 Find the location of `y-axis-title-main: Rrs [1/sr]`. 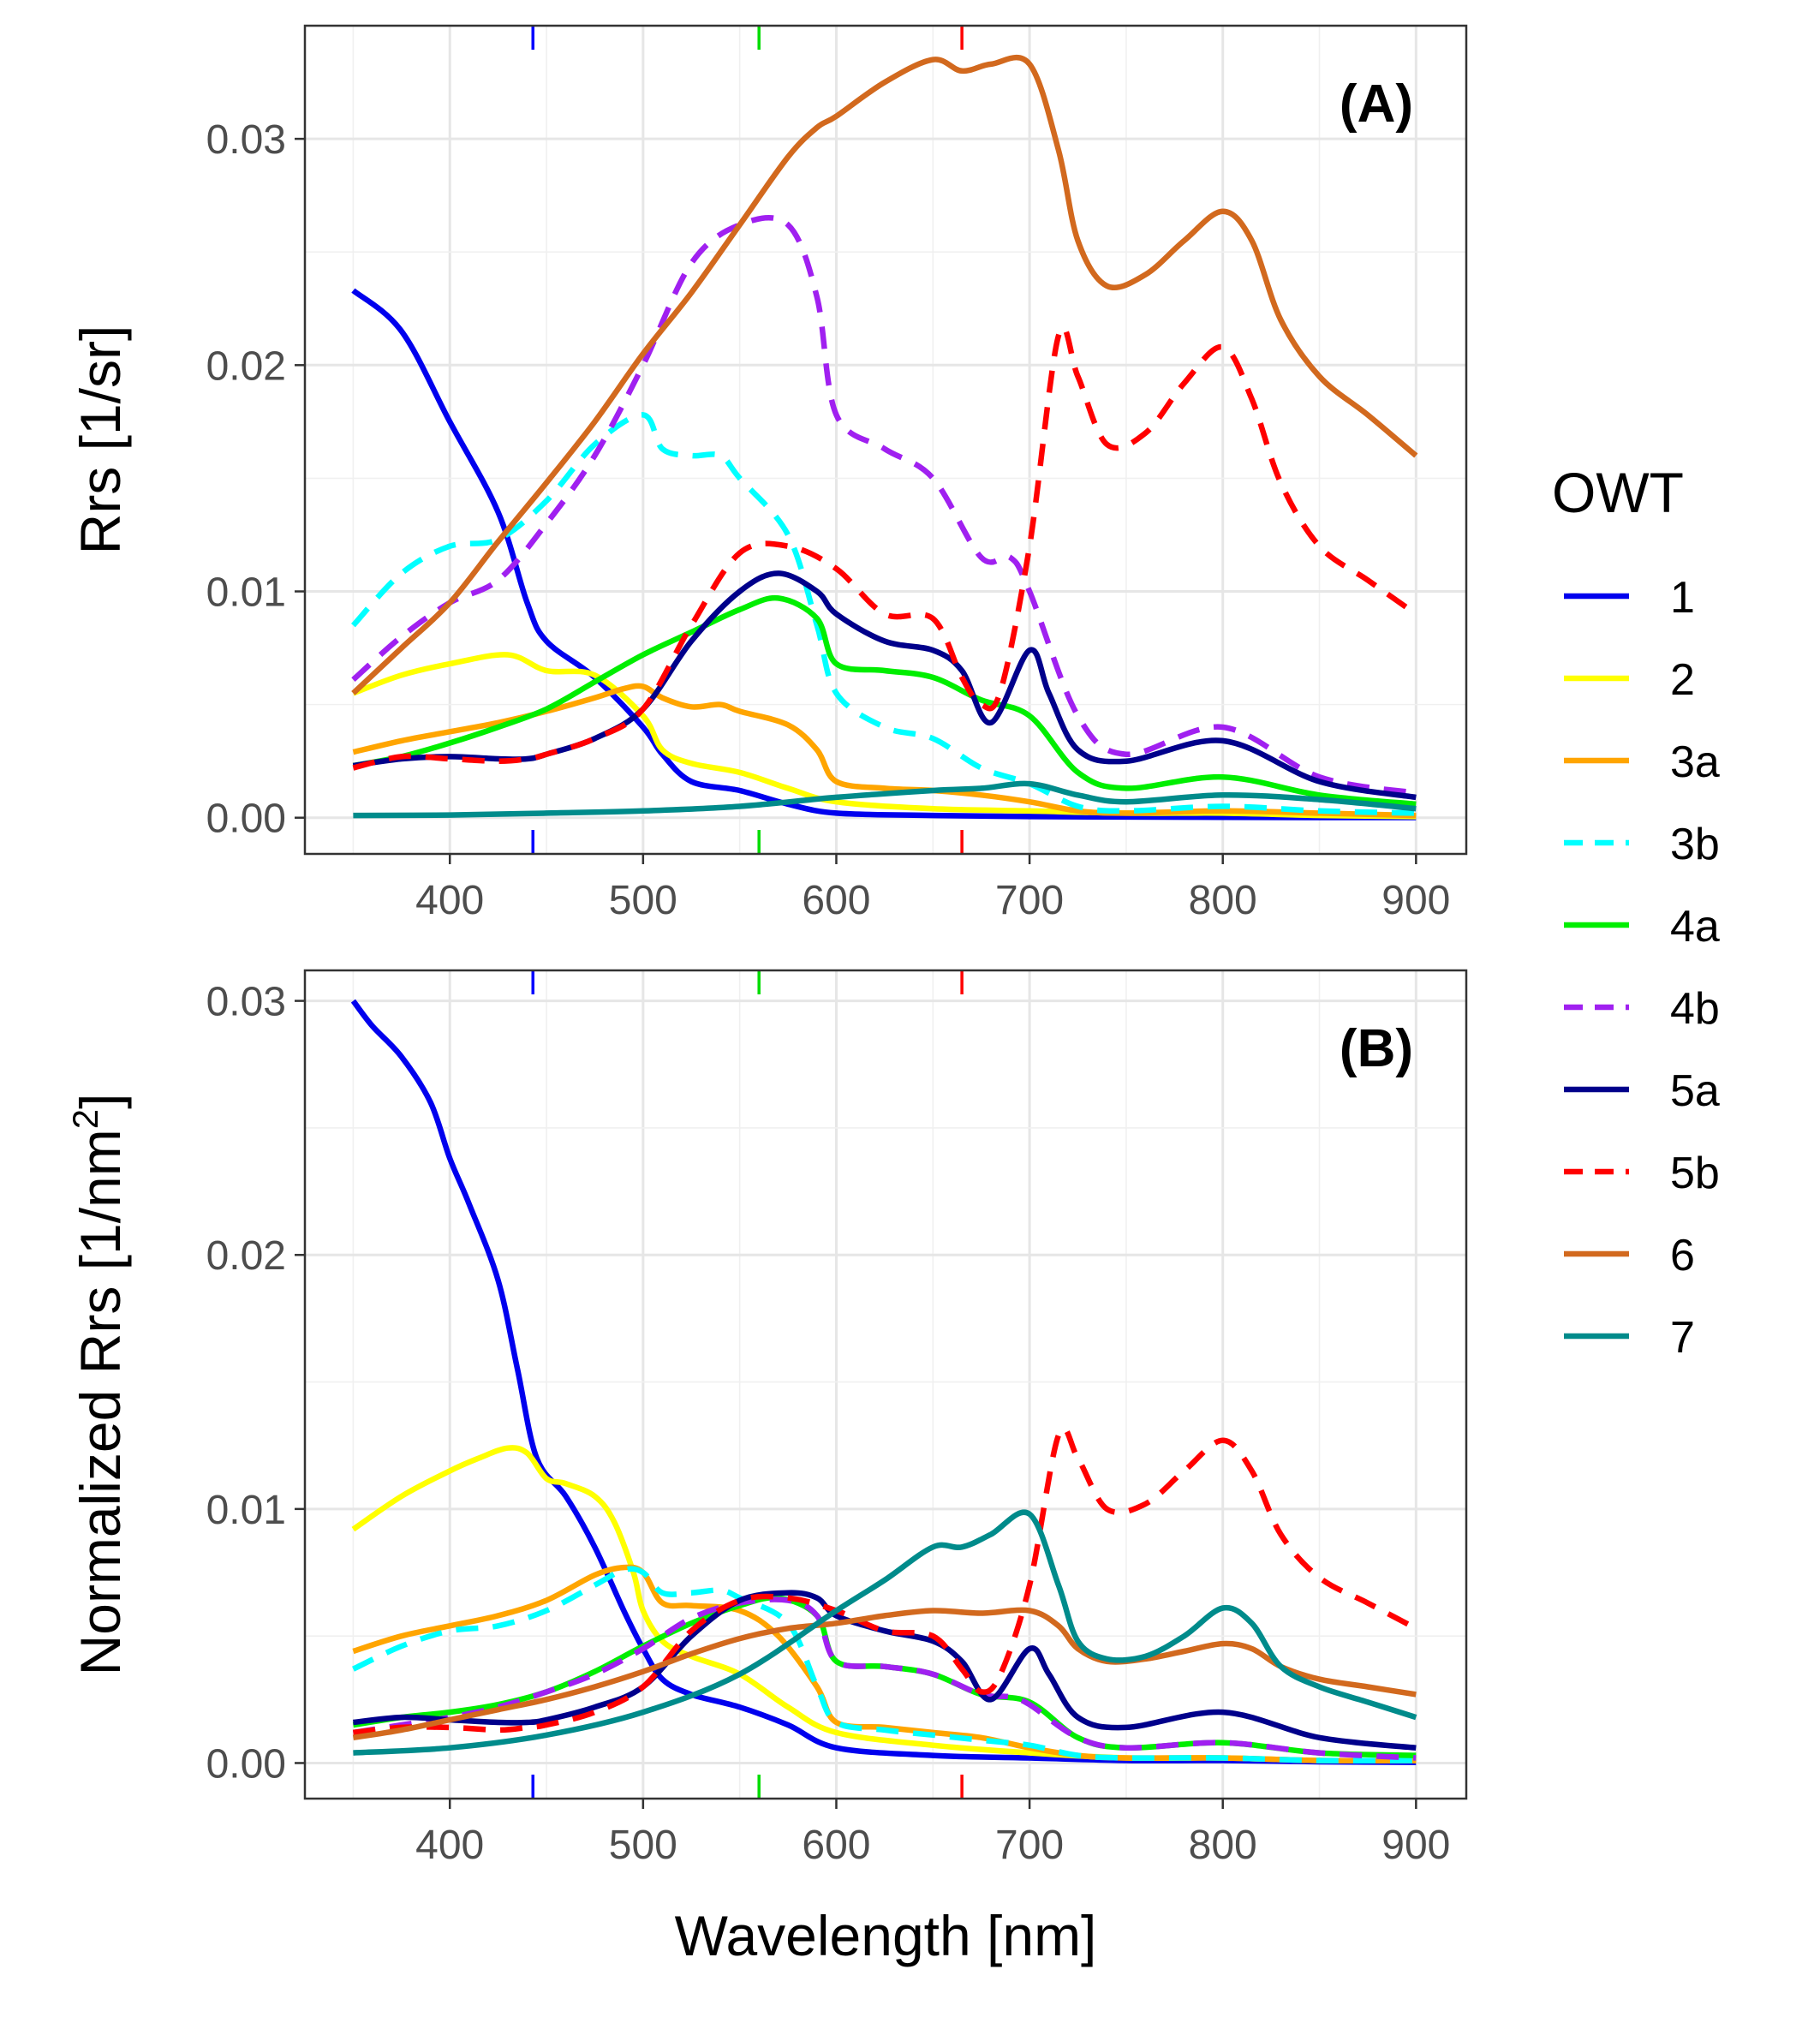

y-axis-title-main: Rrs [1/sr] is located at coordinates (100, 440).